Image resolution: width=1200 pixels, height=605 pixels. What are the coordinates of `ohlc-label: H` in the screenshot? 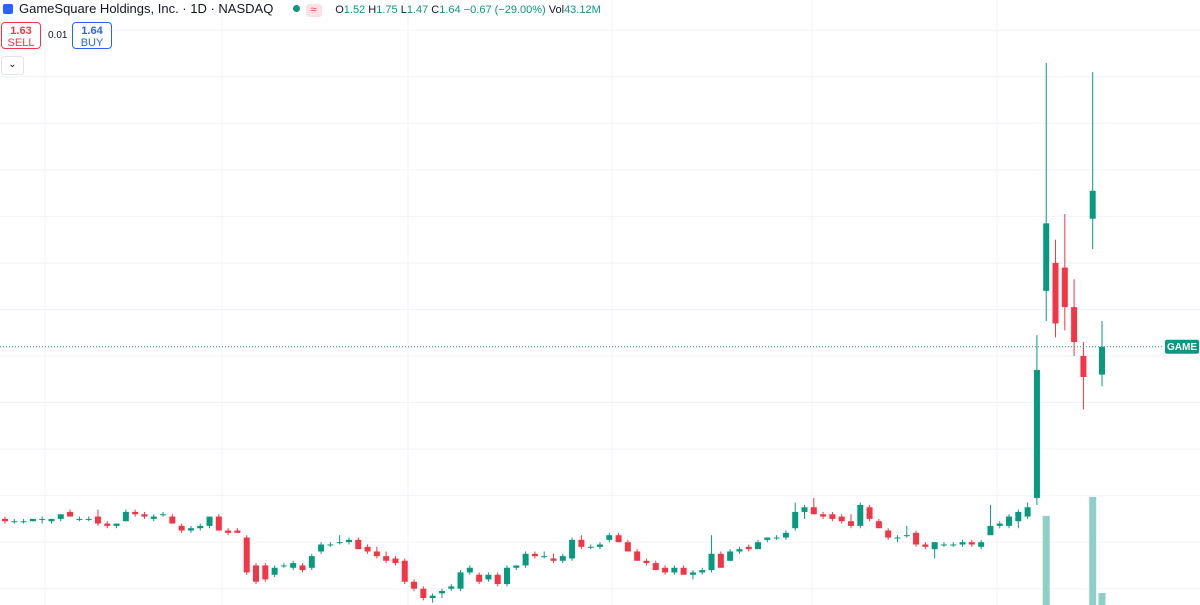 It's located at (372, 10).